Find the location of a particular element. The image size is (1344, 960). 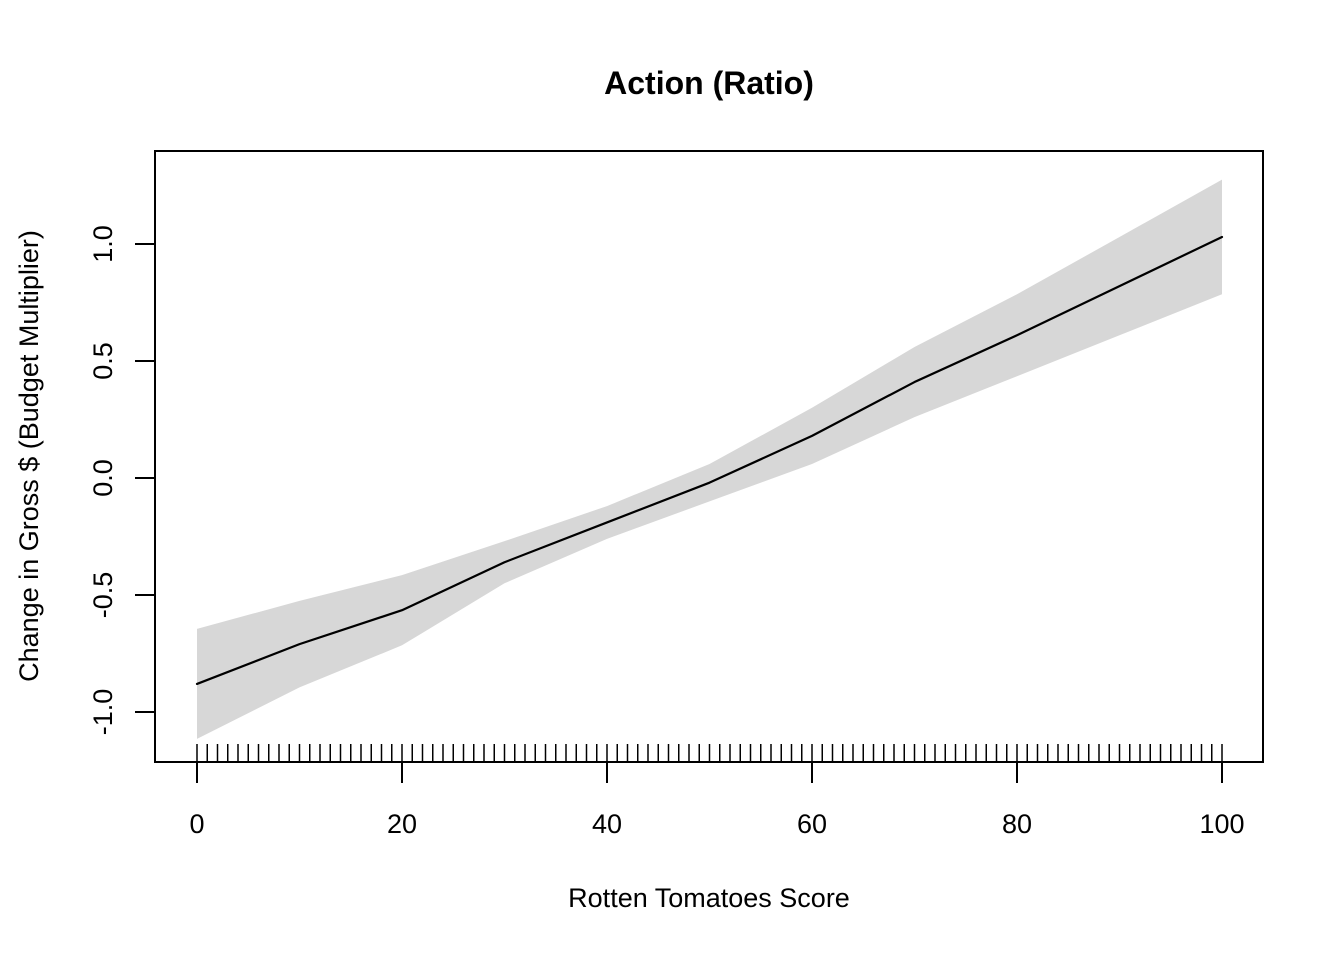

y-tick-label: -1.0 is located at coordinates (103, 712).